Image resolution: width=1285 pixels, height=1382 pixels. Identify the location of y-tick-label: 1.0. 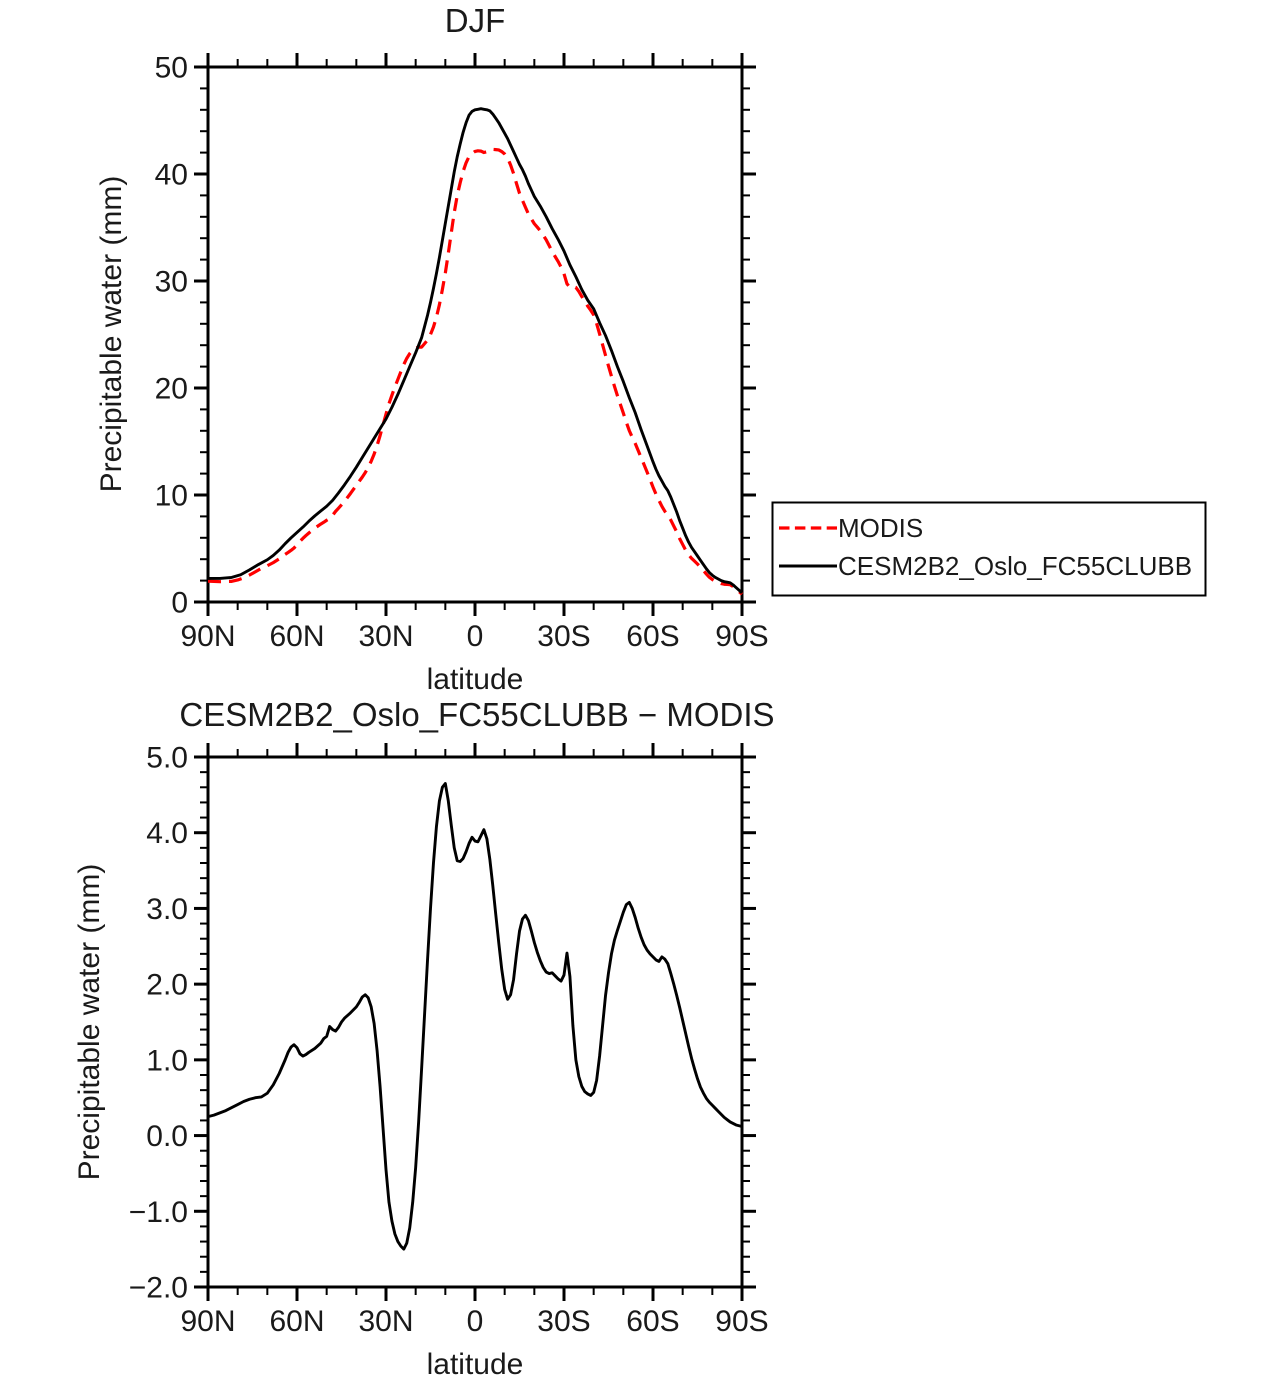
(167, 1060).